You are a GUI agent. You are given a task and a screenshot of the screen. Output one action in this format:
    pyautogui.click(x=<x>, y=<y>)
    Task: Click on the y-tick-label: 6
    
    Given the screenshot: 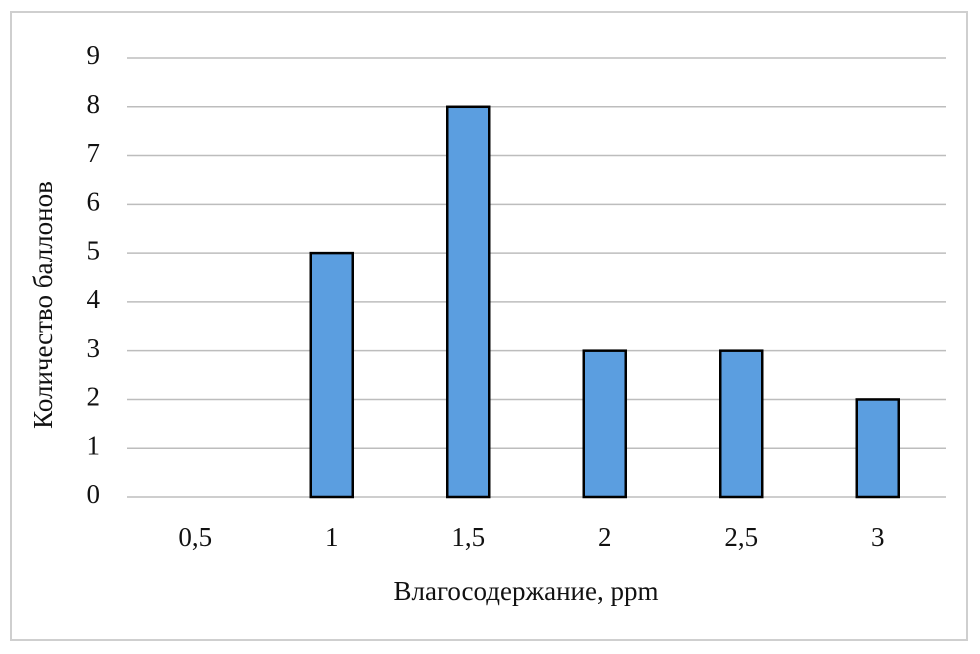 What is the action you would take?
    pyautogui.click(x=94, y=202)
    